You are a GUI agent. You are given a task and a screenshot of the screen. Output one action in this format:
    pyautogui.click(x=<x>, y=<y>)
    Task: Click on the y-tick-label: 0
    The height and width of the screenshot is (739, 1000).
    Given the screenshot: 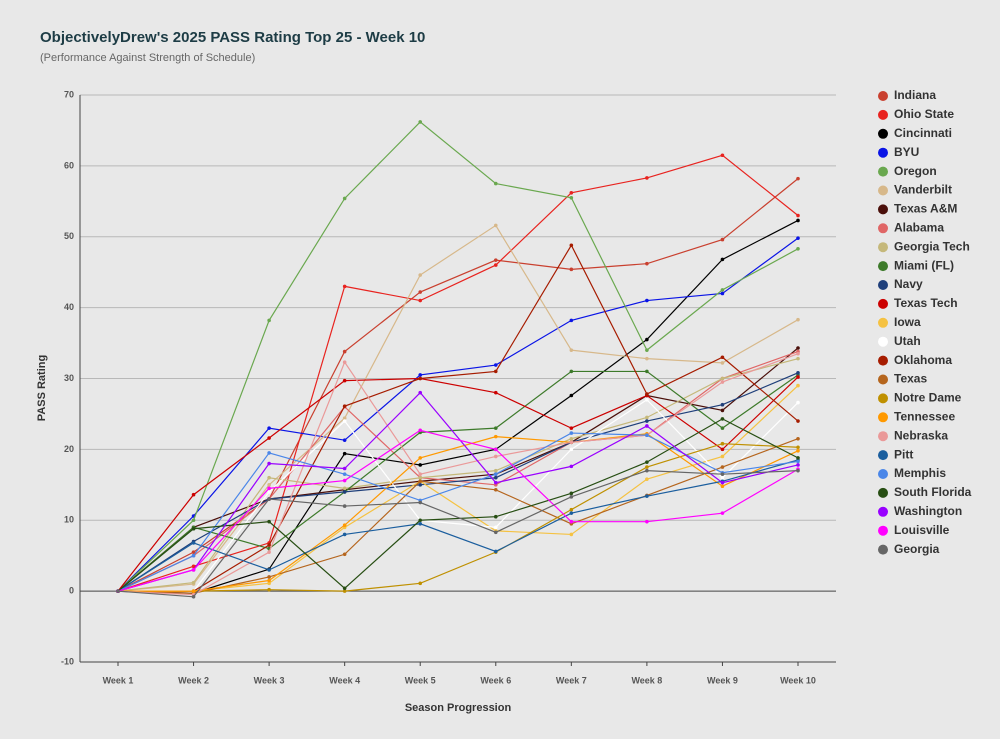 What is the action you would take?
    pyautogui.click(x=71, y=591)
    